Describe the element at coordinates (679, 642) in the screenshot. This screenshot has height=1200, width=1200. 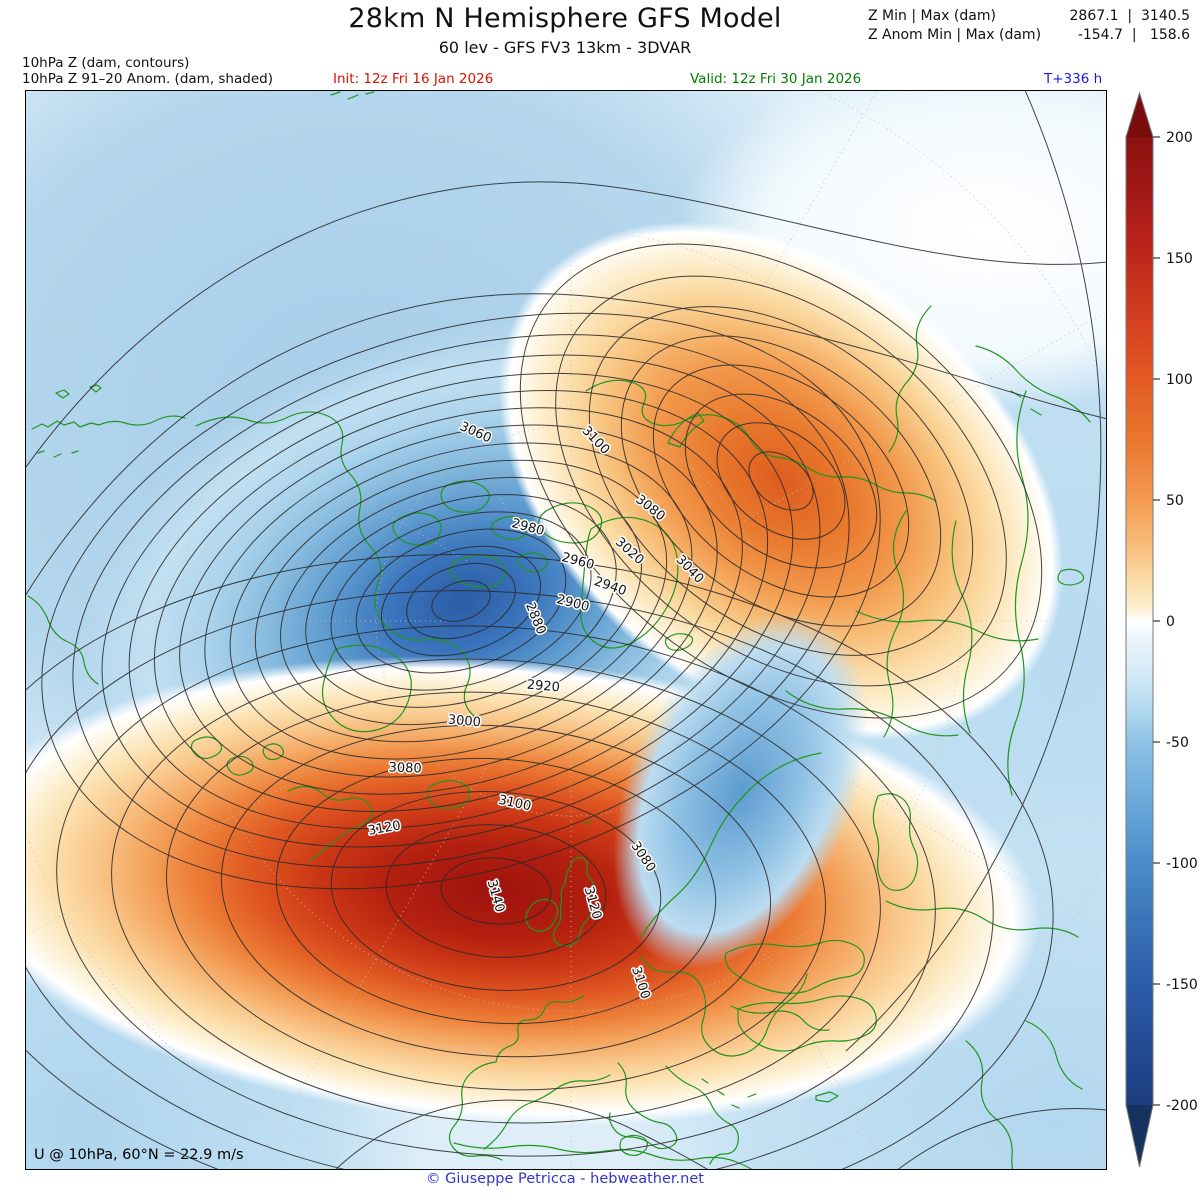
I see `coast-svalbard` at that location.